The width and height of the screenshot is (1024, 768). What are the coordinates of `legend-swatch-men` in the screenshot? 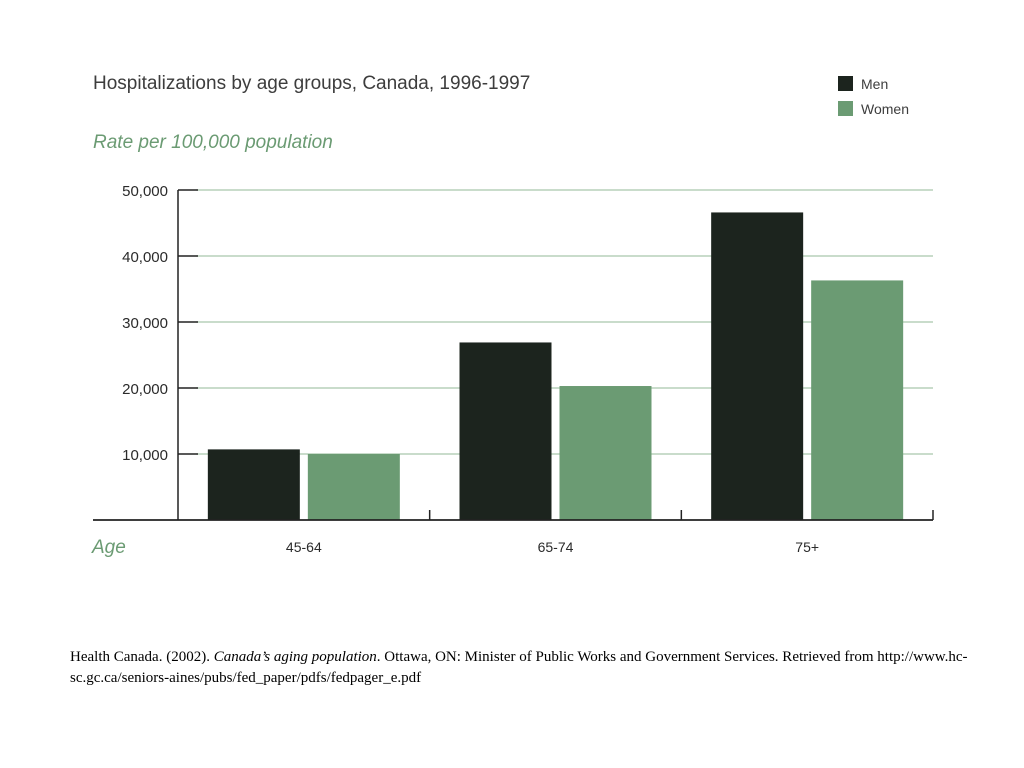 It's located at (845, 83).